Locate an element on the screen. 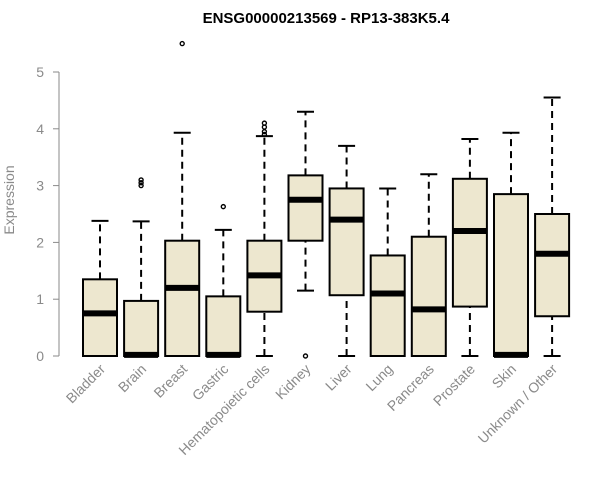  category-label: Bladder is located at coordinates (86, 384).